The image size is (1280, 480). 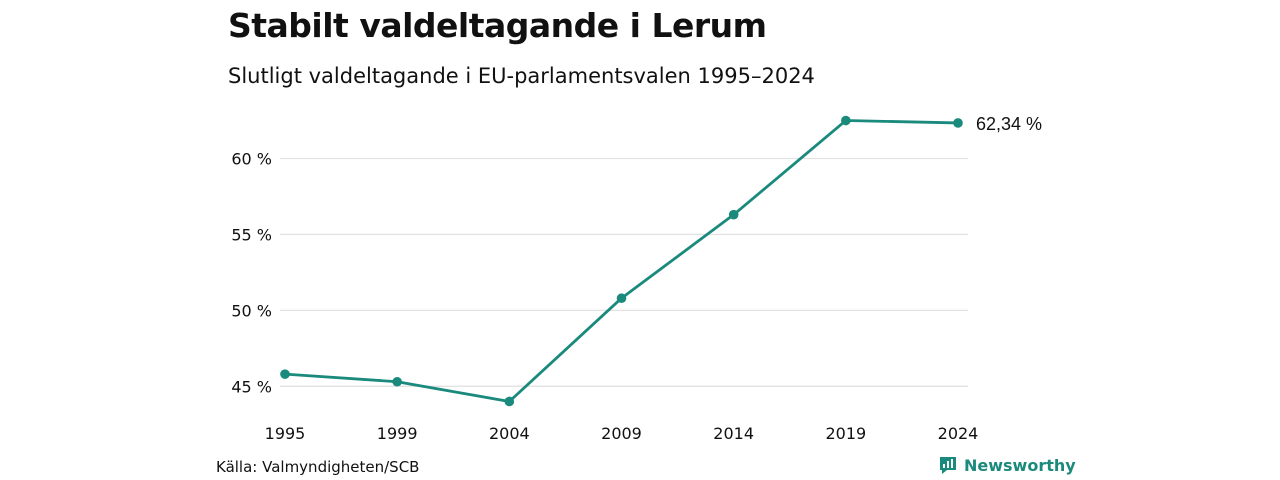 I want to click on end-value-label: 62,34 %, so click(x=1009, y=124).